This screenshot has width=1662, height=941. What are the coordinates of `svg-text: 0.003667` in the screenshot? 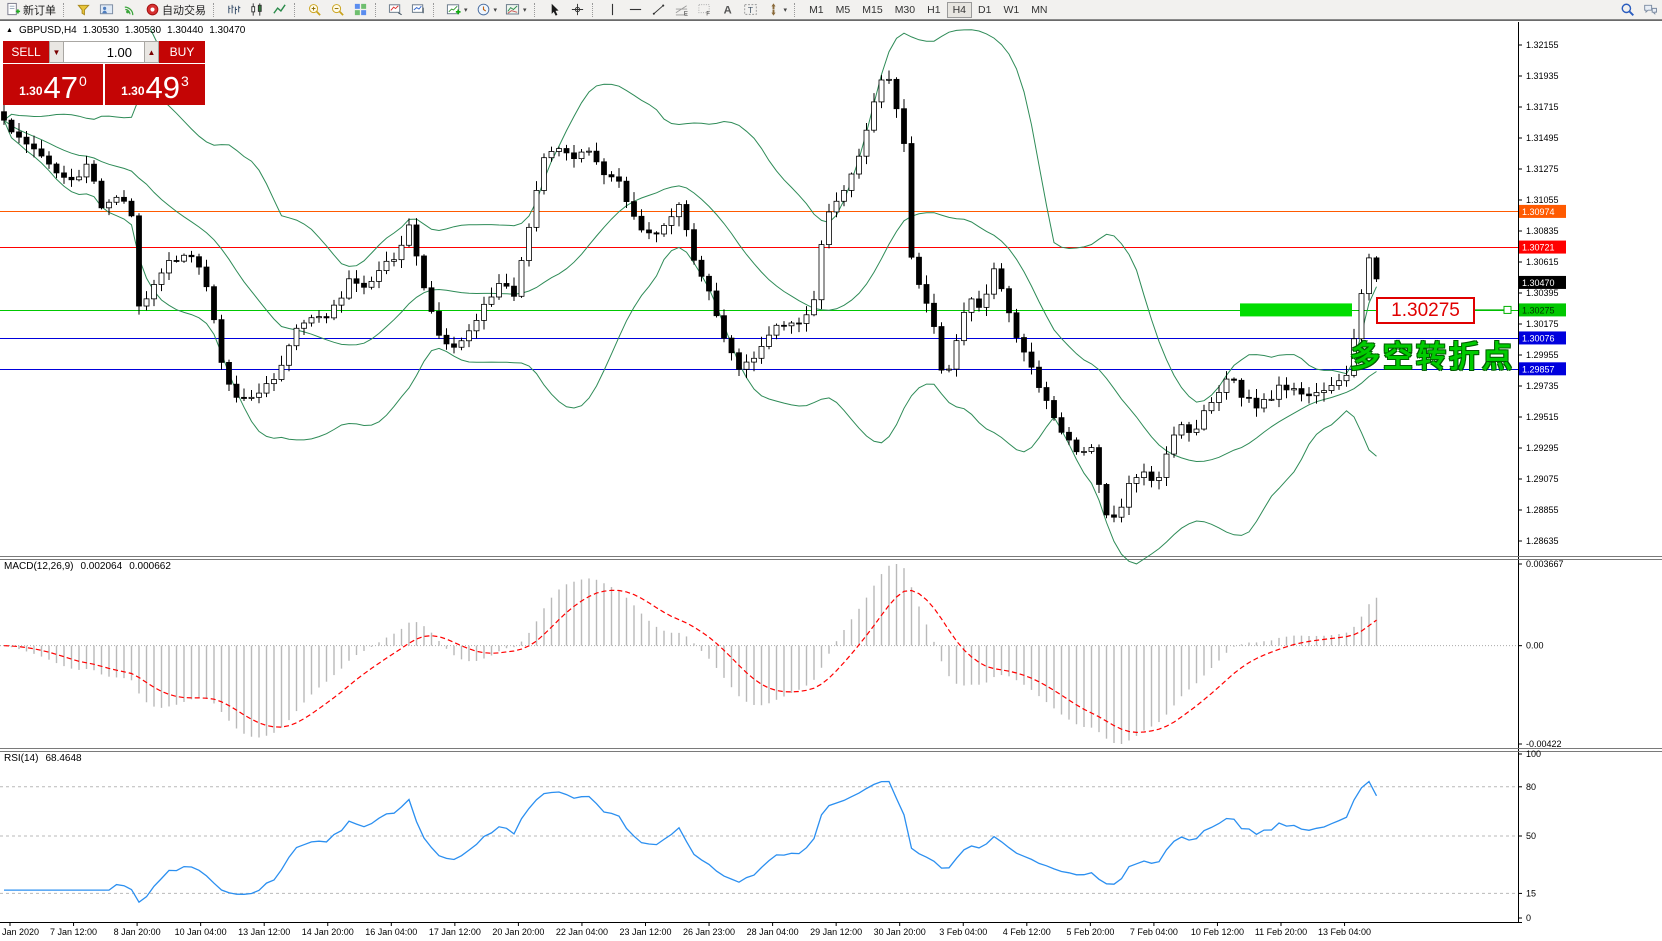 It's located at (1545, 564).